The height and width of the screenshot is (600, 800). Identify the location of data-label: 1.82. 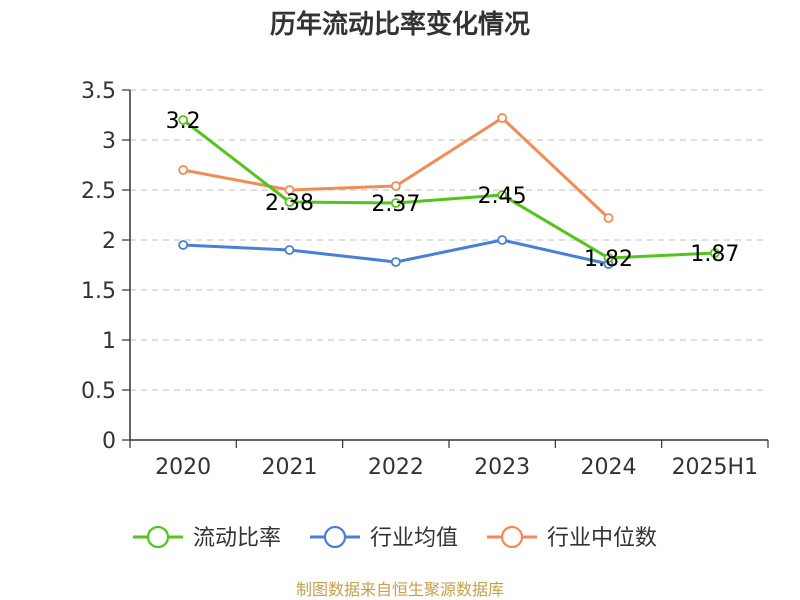
(608, 259).